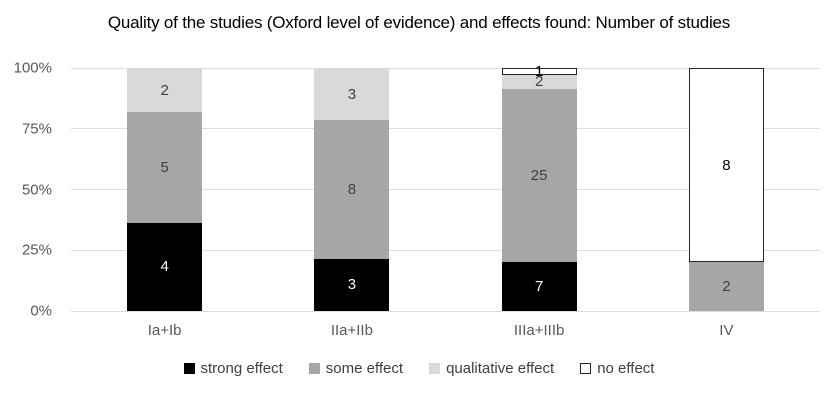 Image resolution: width=838 pixels, height=406 pixels. I want to click on data-label: 4, so click(164, 267).